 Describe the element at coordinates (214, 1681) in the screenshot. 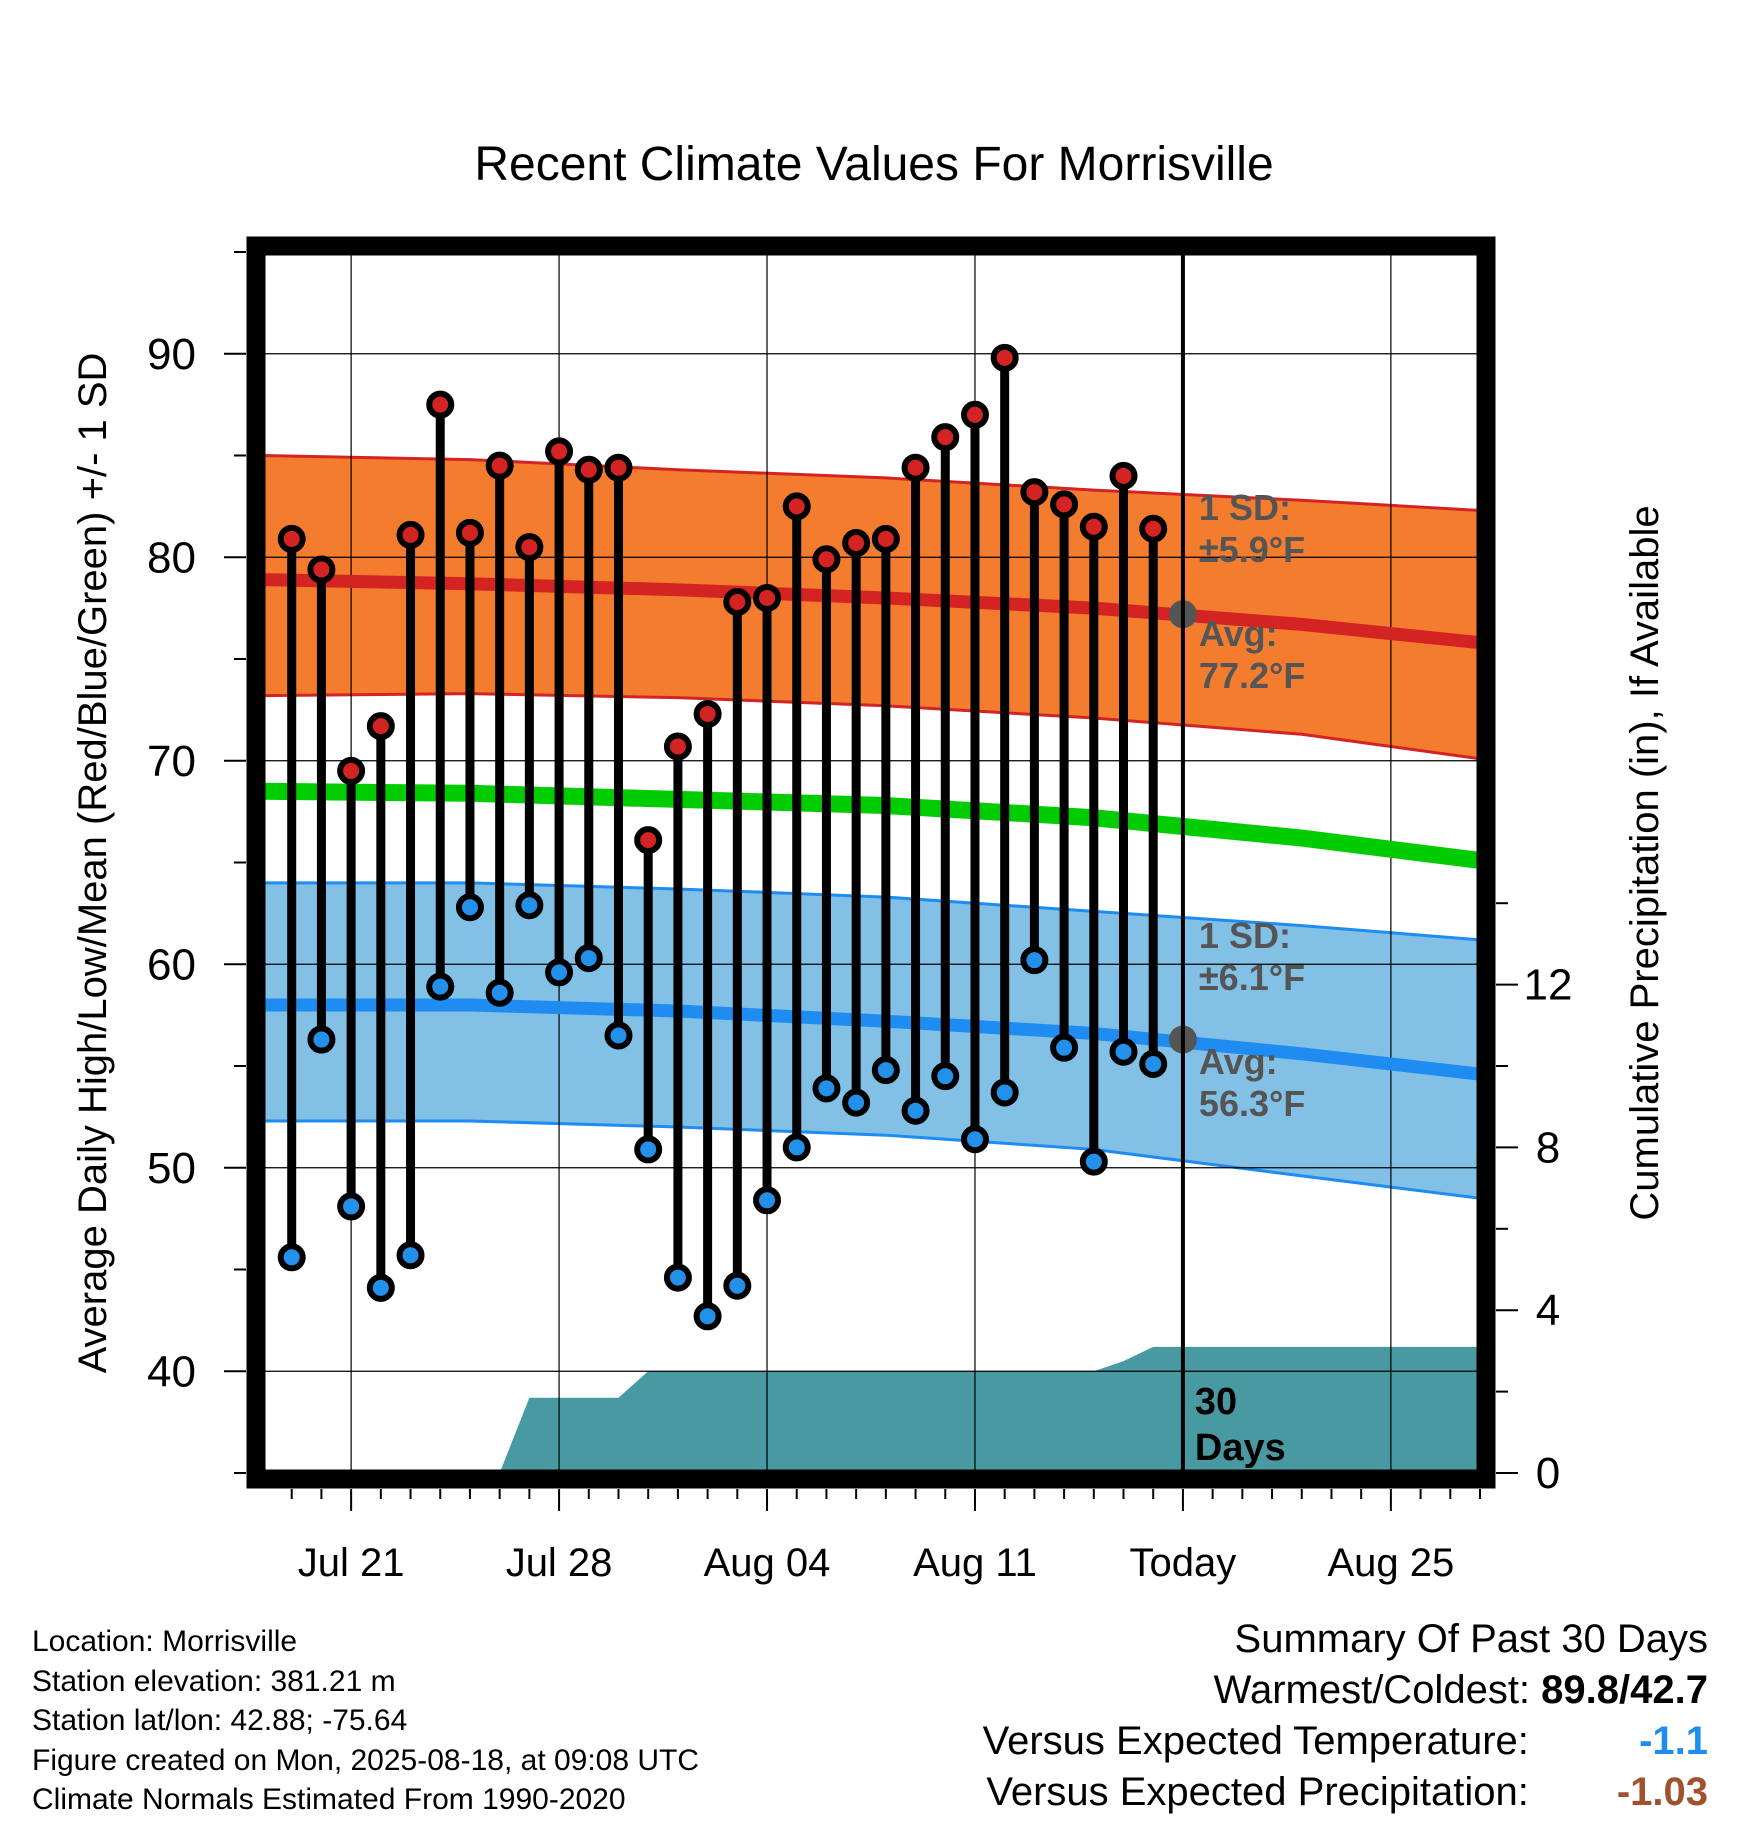

I see `elevation-text: Station elevation: 381.21 m` at that location.